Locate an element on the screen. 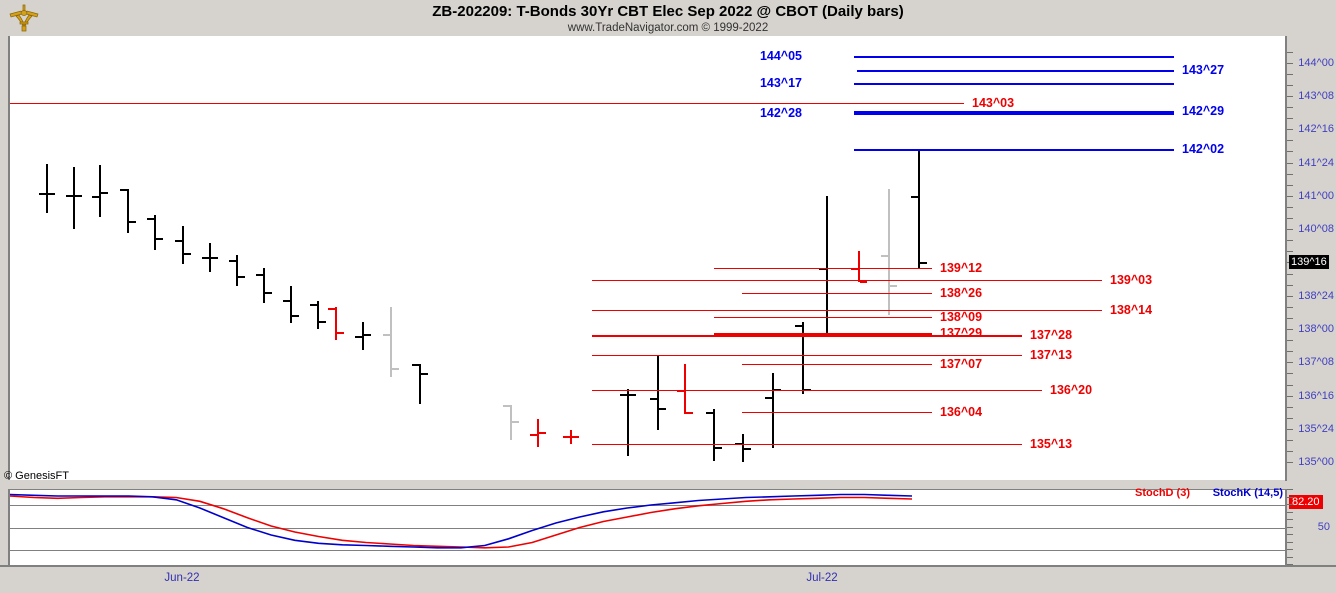 Image resolution: width=1336 pixels, height=593 pixels. stochastic-panel is located at coordinates (647, 527).